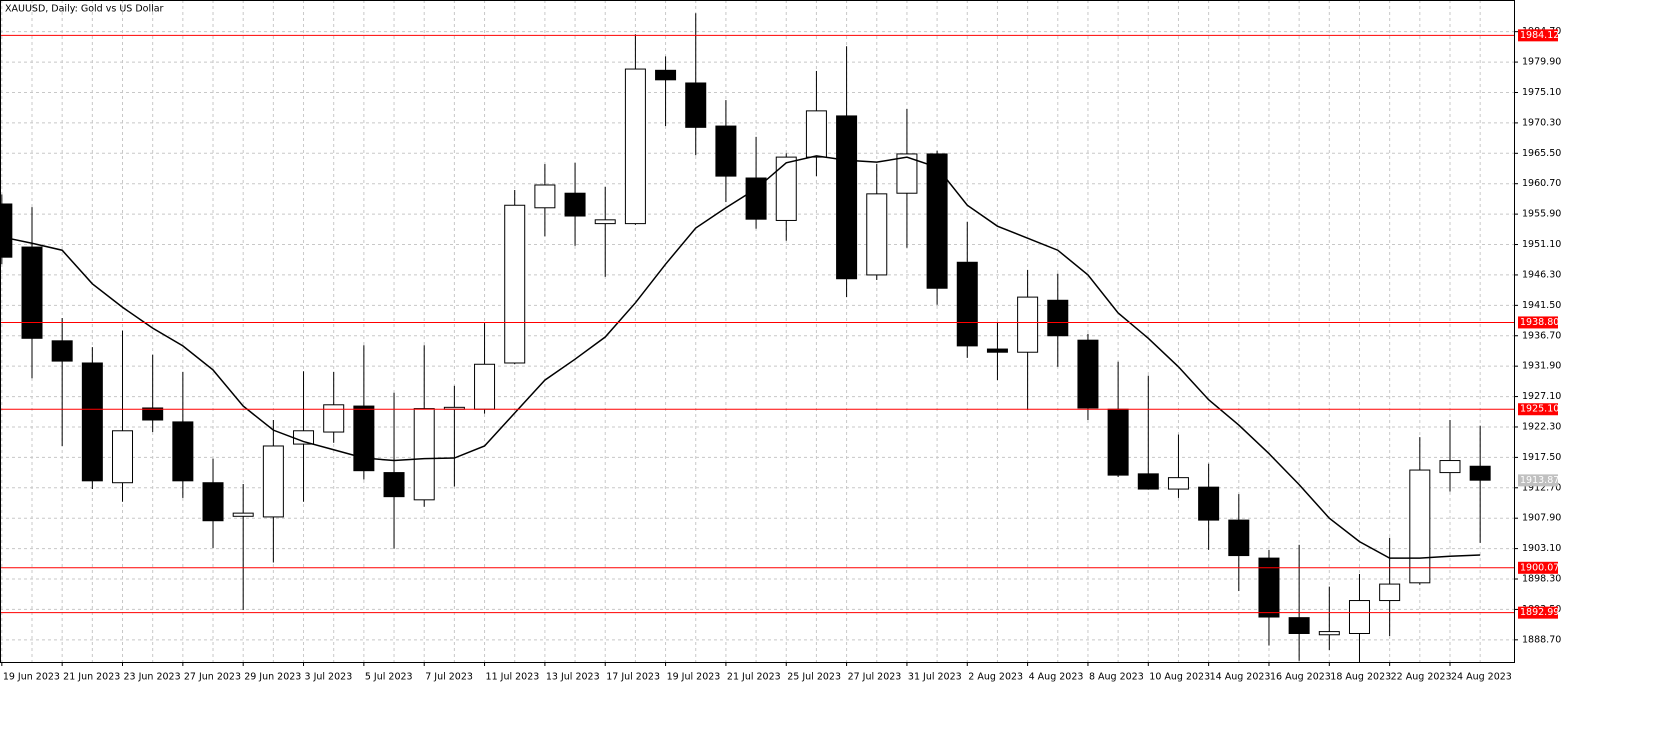  I want to click on y-tick-label: 1979.90, so click(1541, 62).